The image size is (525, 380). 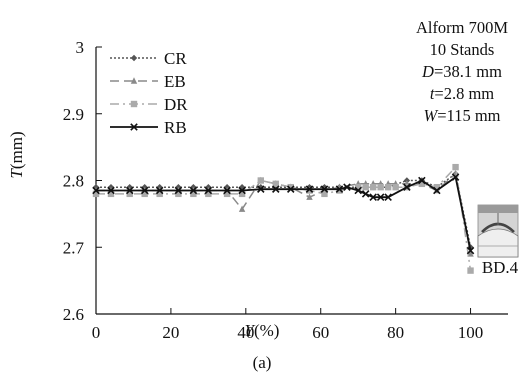 I want to click on x-tick-label: 40, so click(x=245, y=332).